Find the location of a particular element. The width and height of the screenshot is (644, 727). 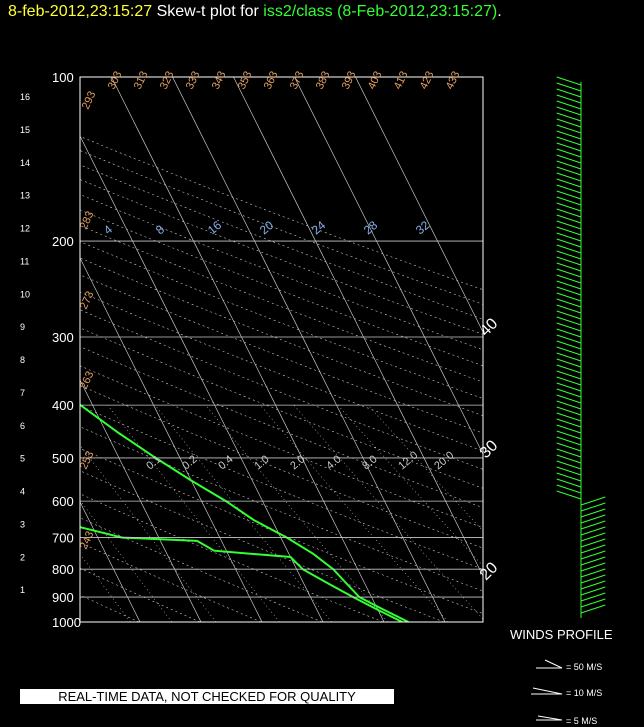

theta-label: 303 is located at coordinates (115, 81).